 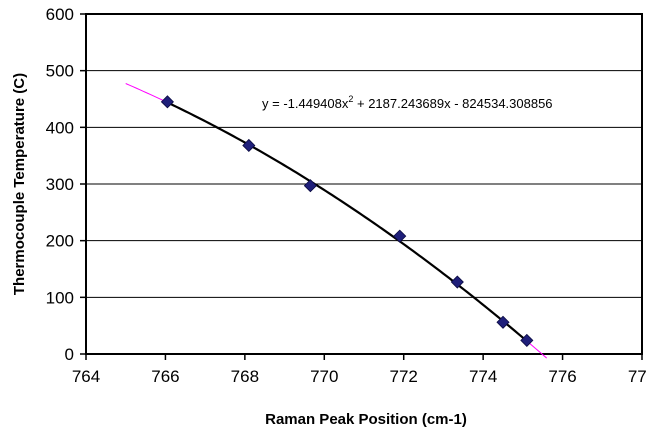 What do you see at coordinates (60, 71) in the screenshot?
I see `y-tick-label: 500` at bounding box center [60, 71].